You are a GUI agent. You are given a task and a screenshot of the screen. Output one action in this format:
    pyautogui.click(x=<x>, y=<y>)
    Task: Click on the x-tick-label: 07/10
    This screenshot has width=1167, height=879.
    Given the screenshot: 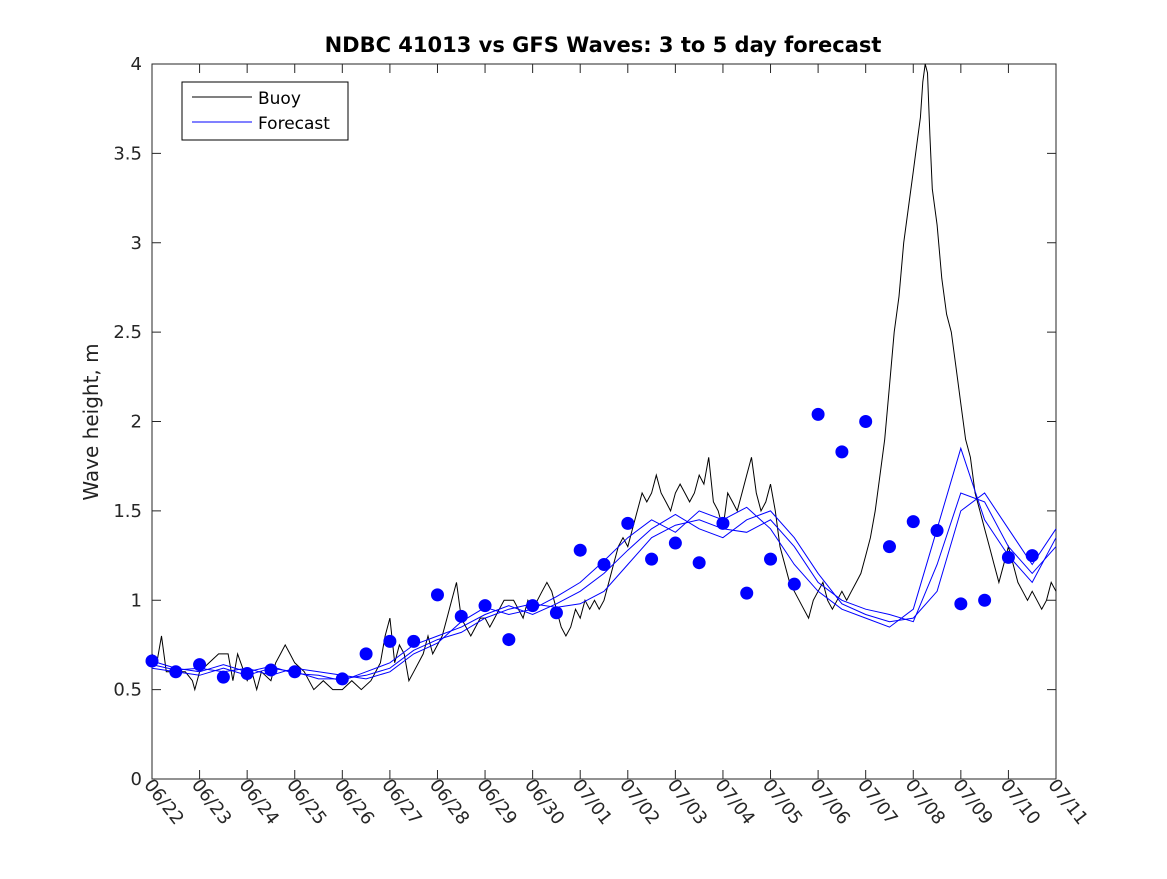 What is the action you would take?
    pyautogui.click(x=1020, y=802)
    